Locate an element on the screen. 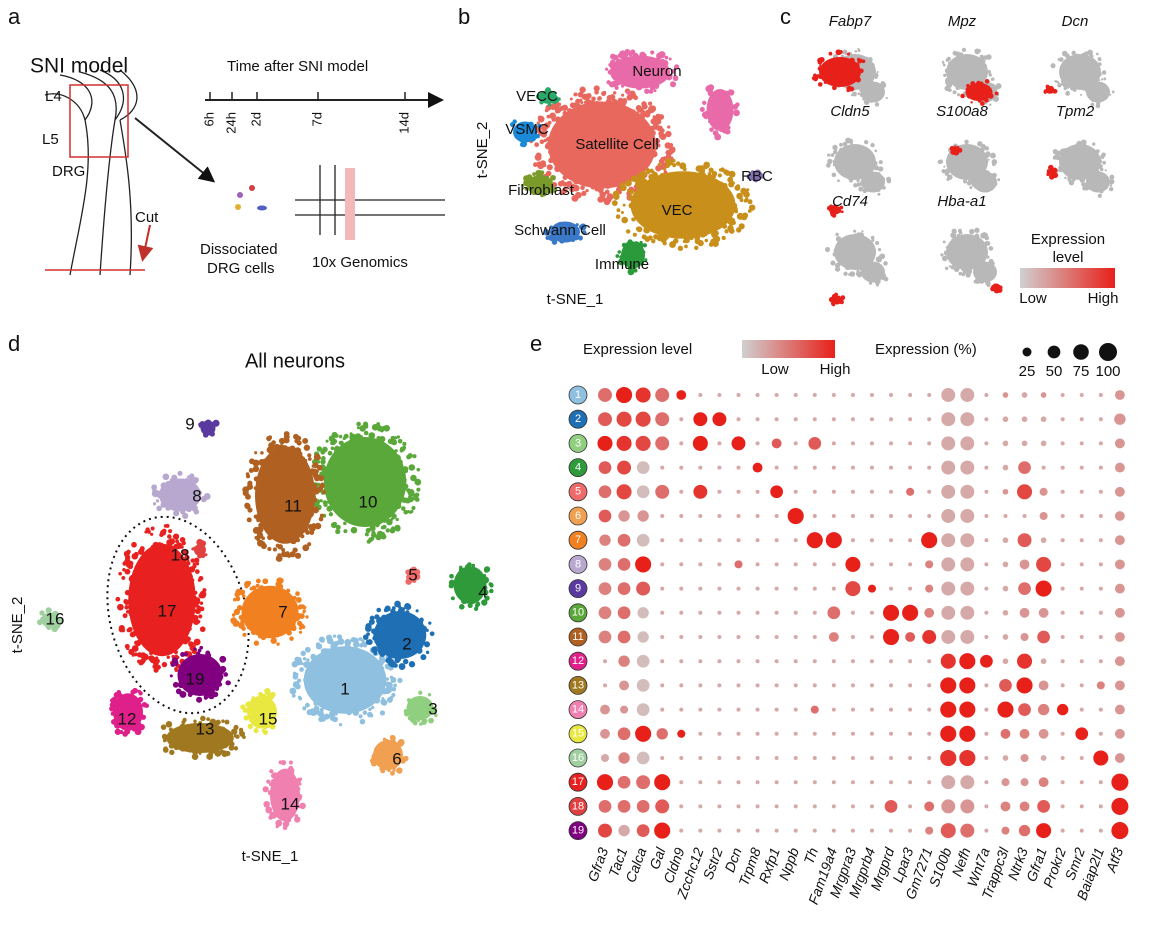 The width and height of the screenshot is (1152, 932). gene-label: Tpm2 is located at coordinates (1075, 111).